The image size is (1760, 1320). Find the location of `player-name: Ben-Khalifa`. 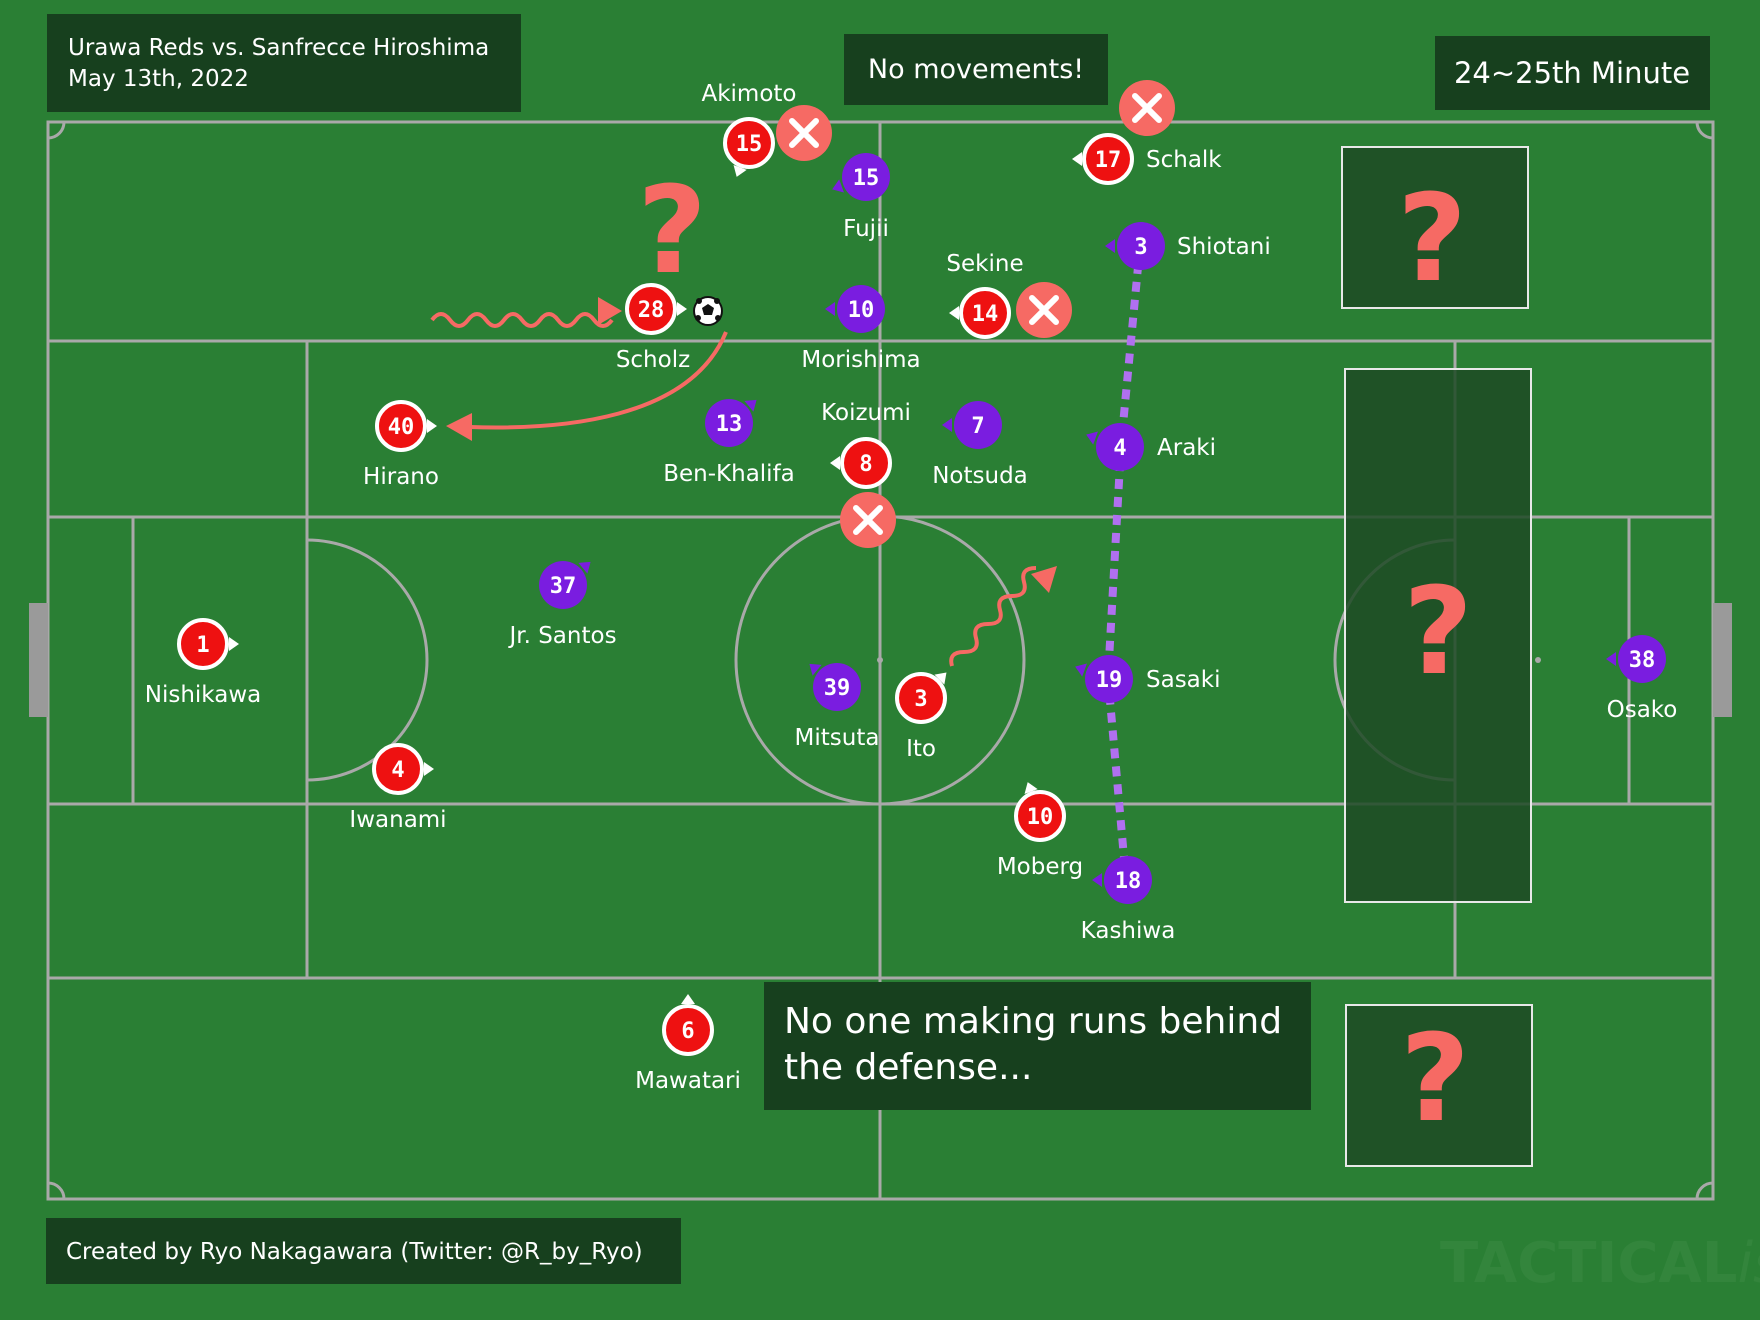

player-name: Ben-Khalifa is located at coordinates (729, 474).